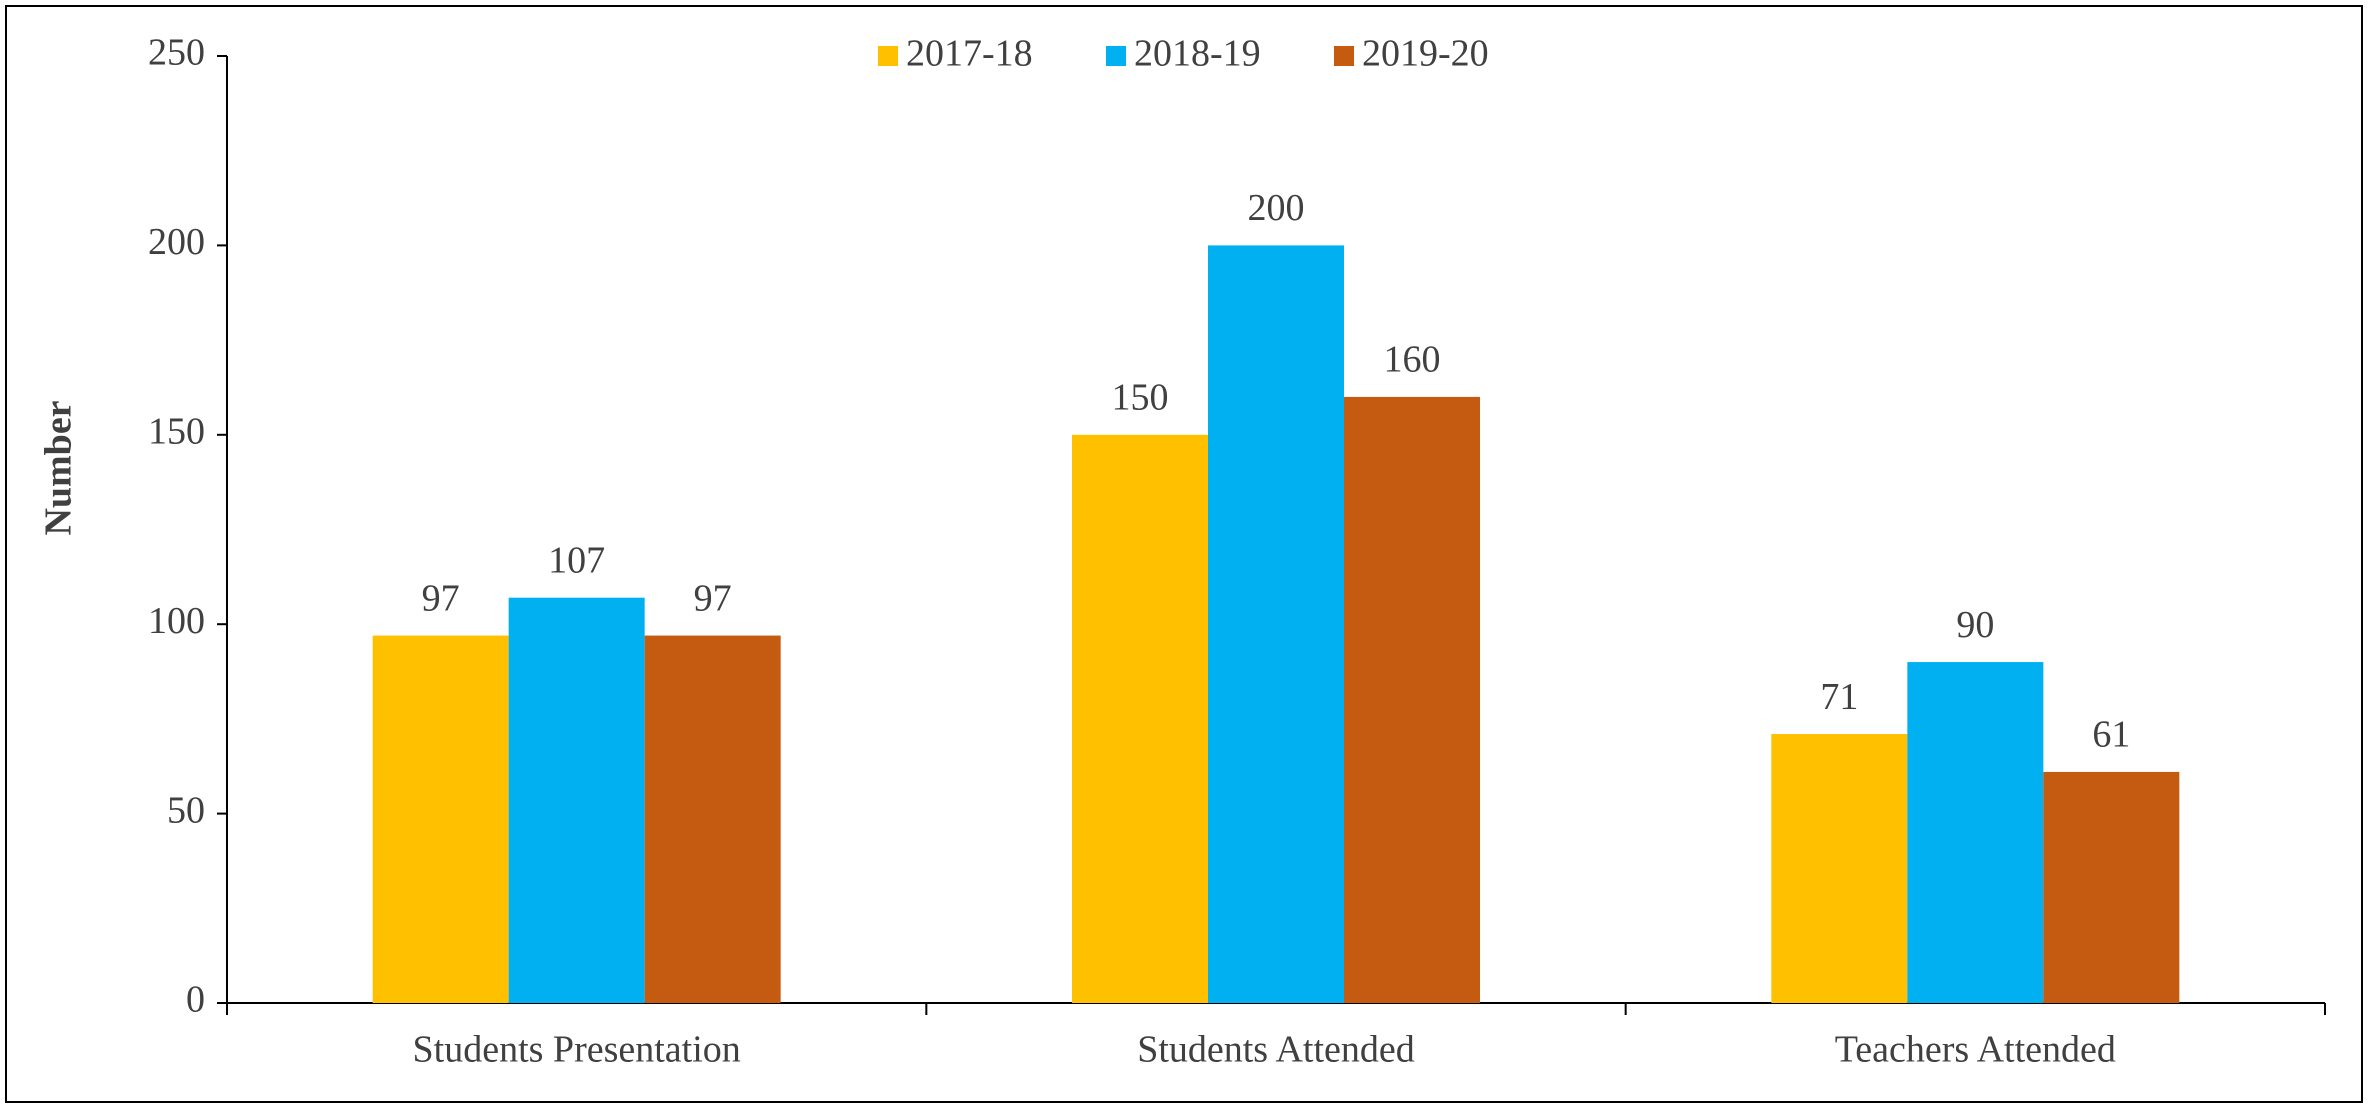 Image resolution: width=2368 pixels, height=1107 pixels. Describe the element at coordinates (576, 560) in the screenshot. I see `data-label: 107` at that location.